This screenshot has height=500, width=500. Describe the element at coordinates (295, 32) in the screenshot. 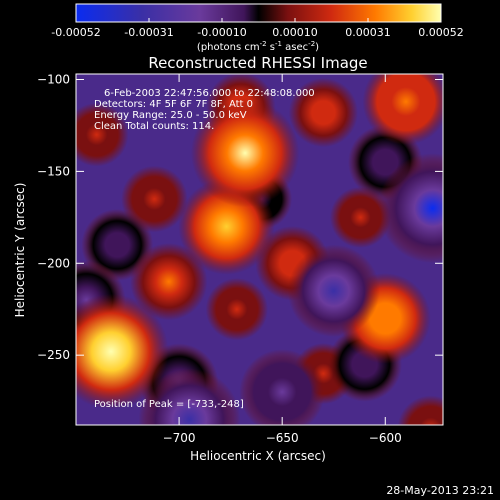

I see `colorbar-tick-label: 0.00010` at that location.